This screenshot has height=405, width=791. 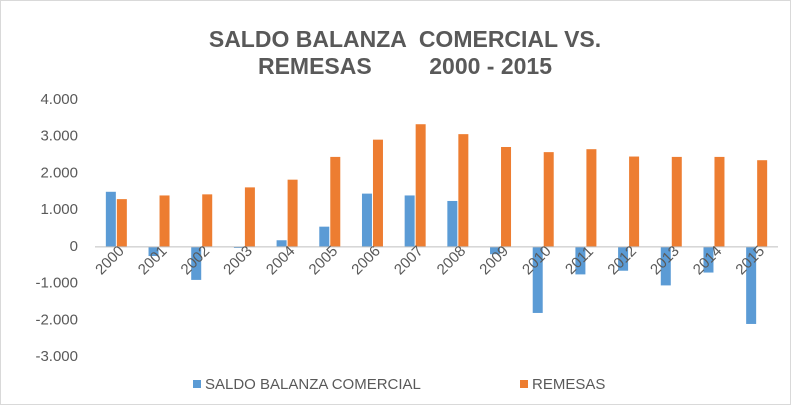 What do you see at coordinates (405, 39) in the screenshot?
I see `chart-title: SALDO BALANZA COMERCIAL VS.` at bounding box center [405, 39].